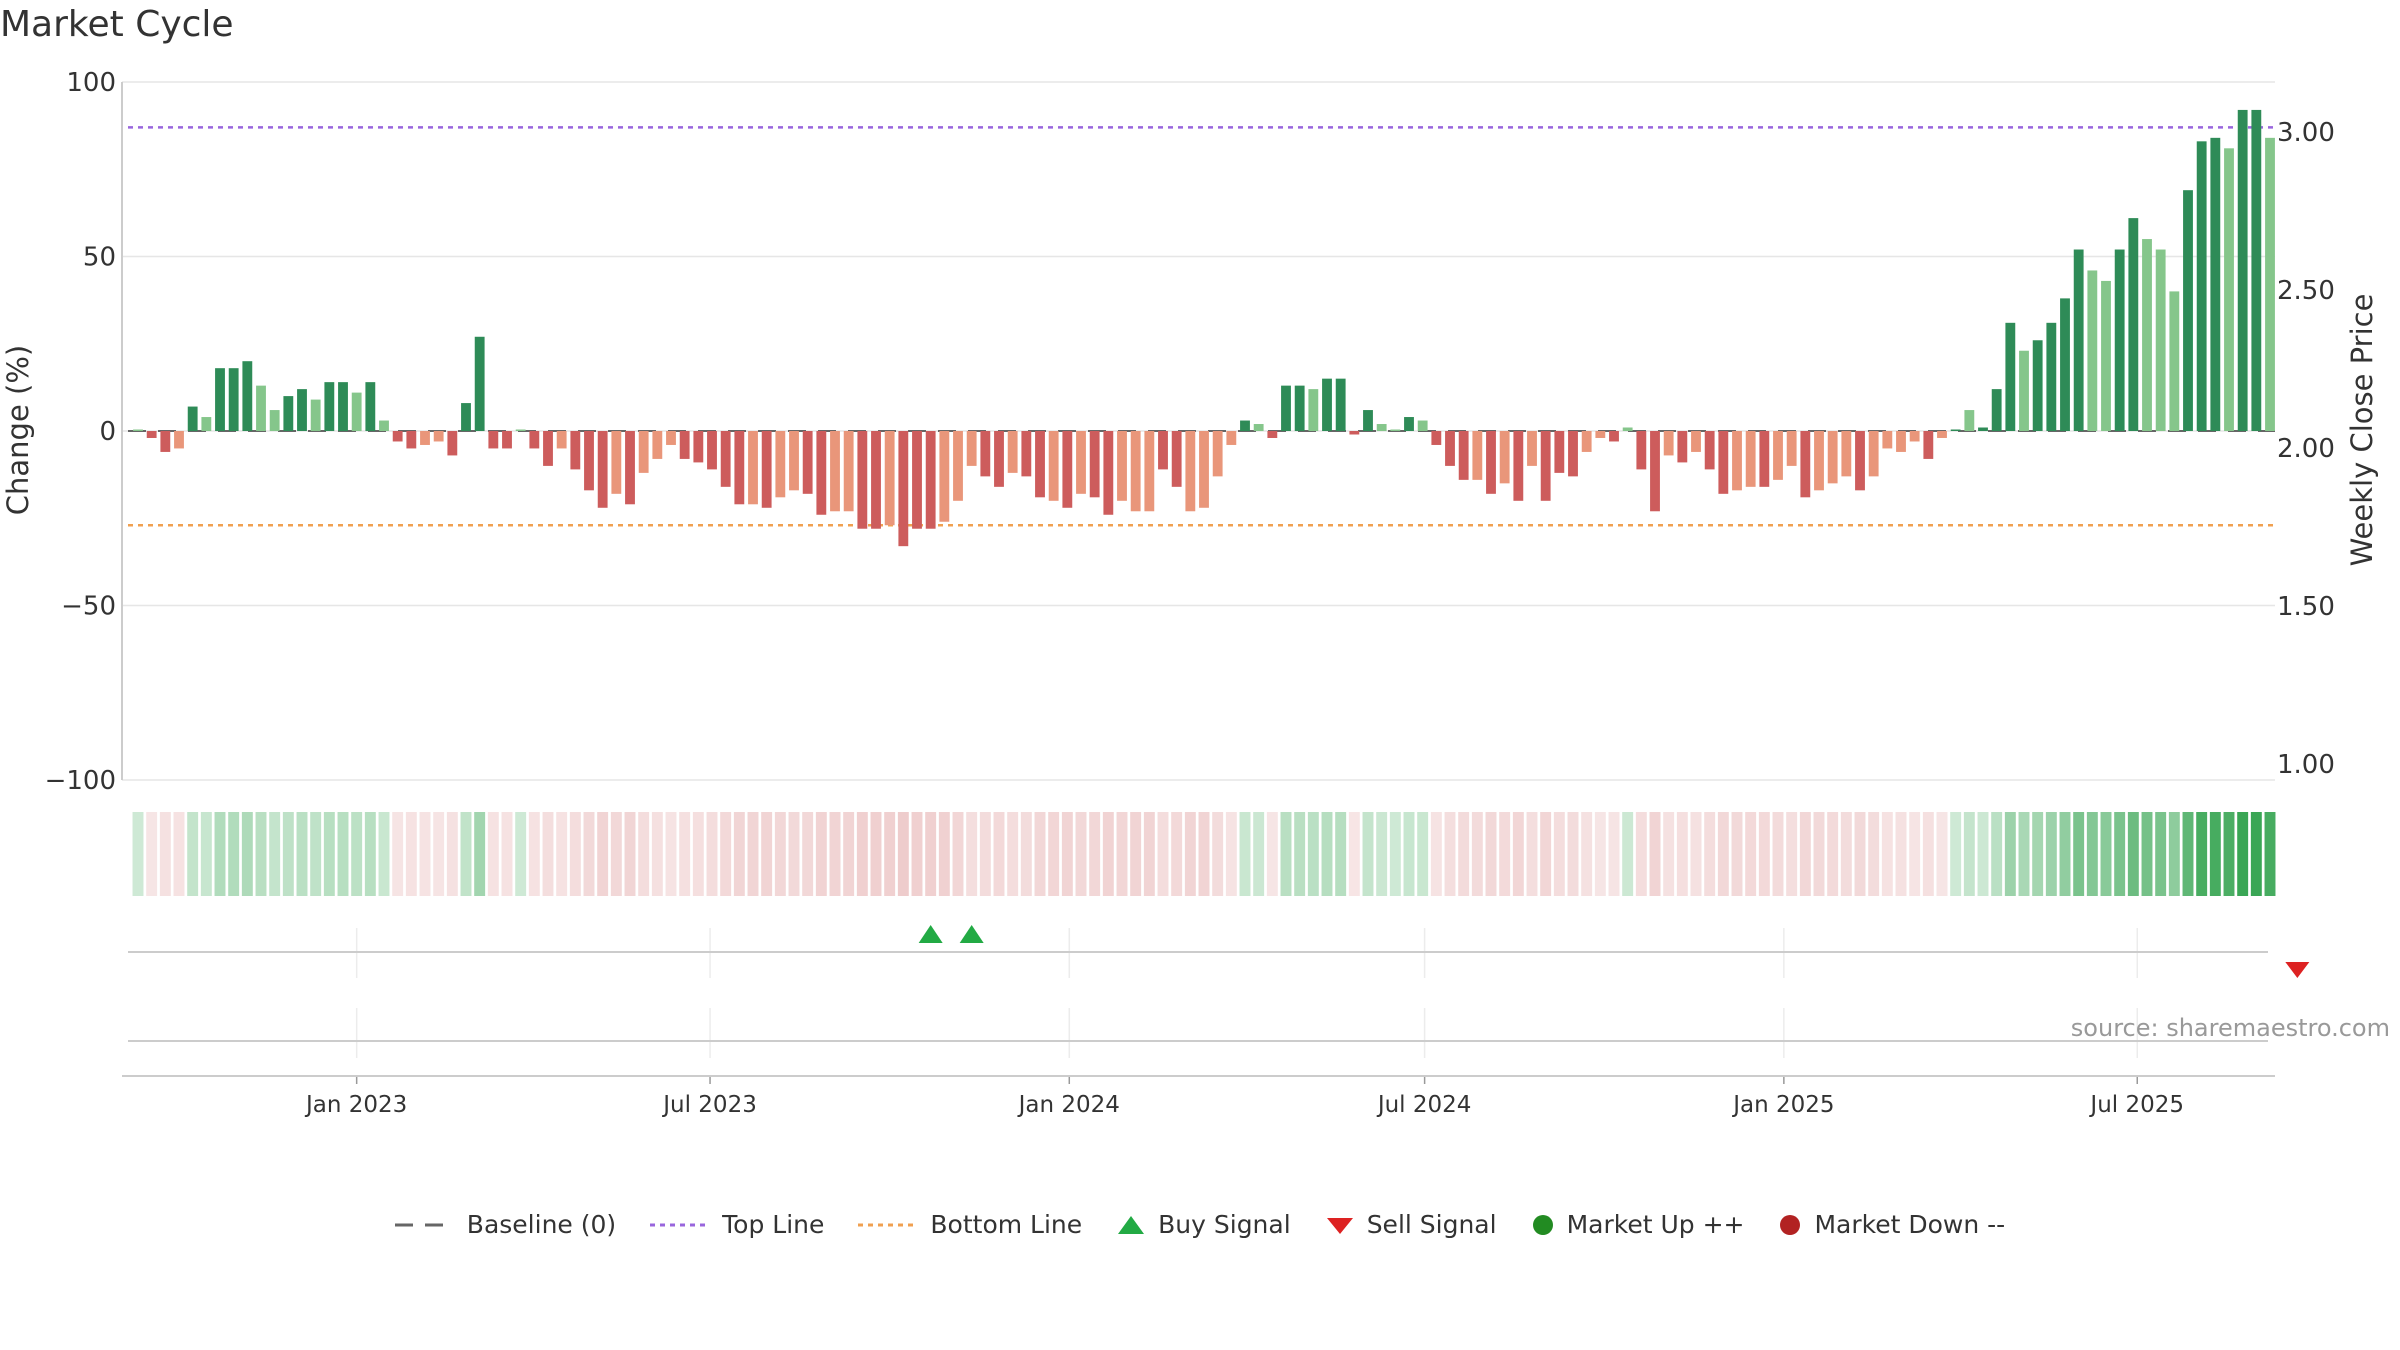  What do you see at coordinates (1203, 1224) in the screenshot?
I see `legend-item-buy-signal: Buy Signal` at bounding box center [1203, 1224].